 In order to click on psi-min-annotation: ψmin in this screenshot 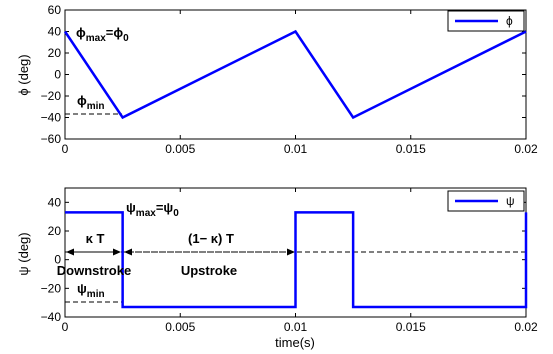, I will do `click(91, 290)`.